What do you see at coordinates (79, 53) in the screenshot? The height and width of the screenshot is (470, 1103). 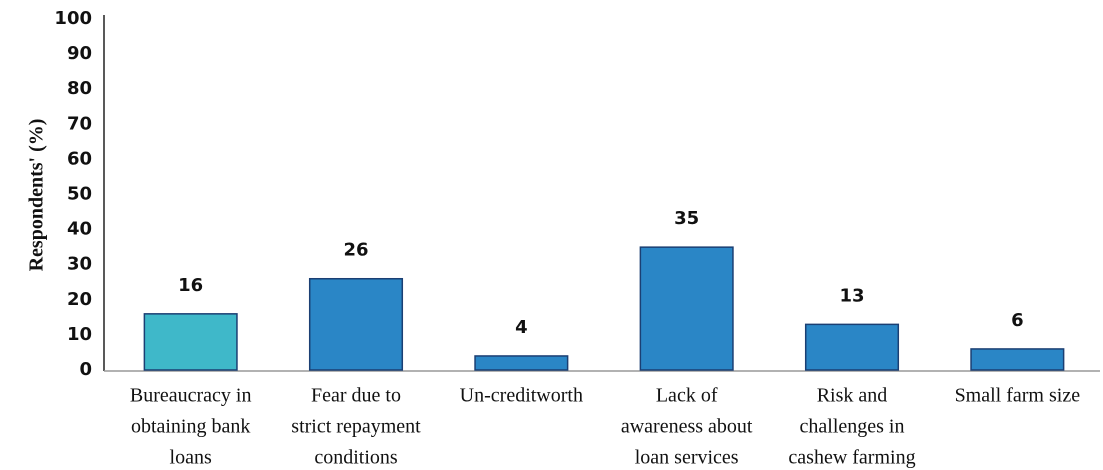 I see `y-tick-label: 90` at bounding box center [79, 53].